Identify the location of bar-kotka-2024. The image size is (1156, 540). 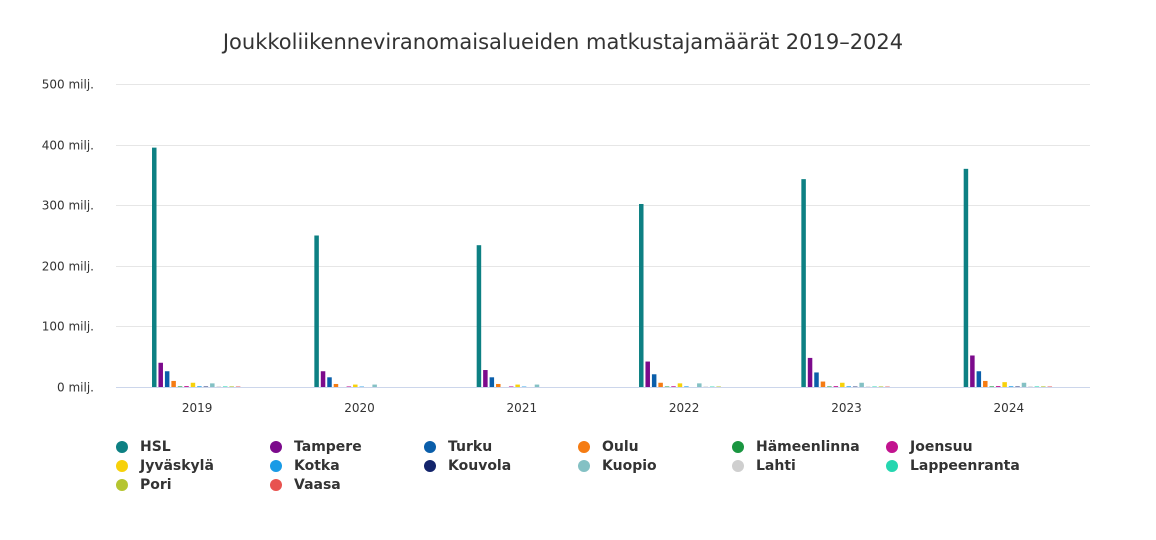
(1011, 386).